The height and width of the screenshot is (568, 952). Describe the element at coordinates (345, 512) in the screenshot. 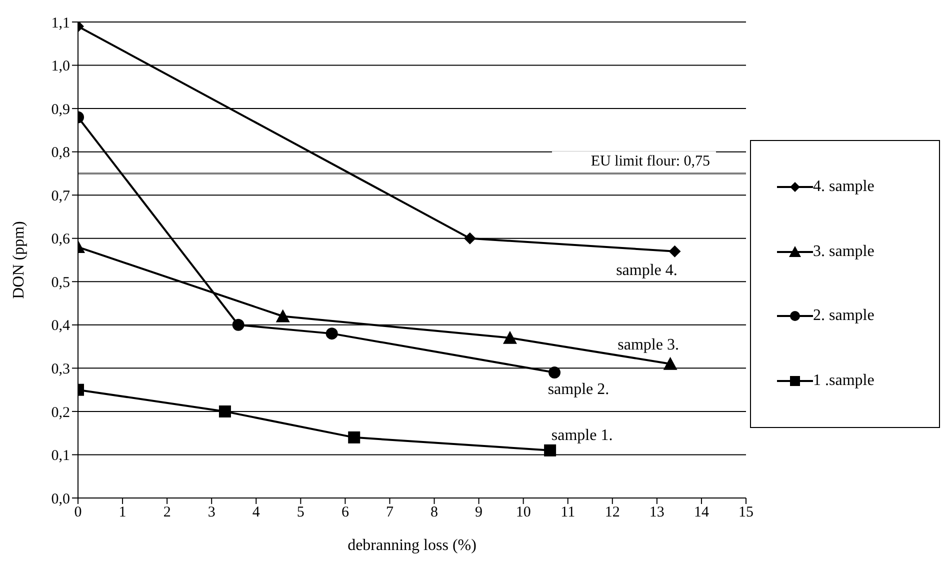

I see `x-tick-label: 6` at that location.